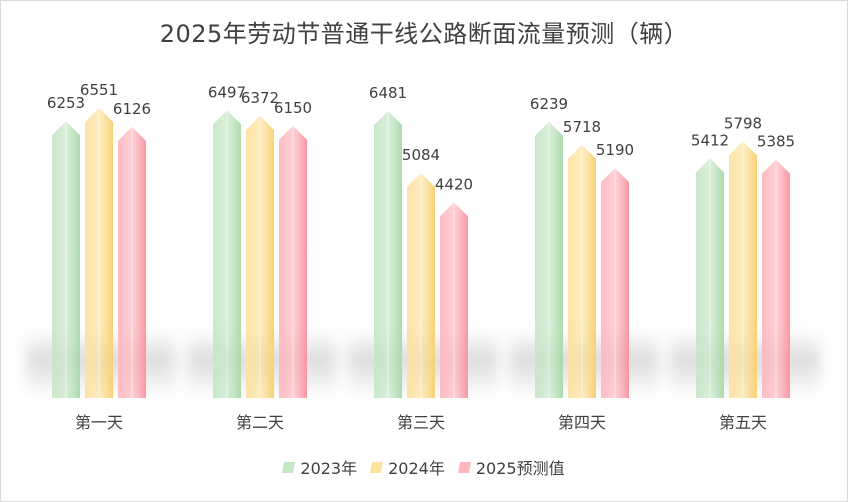 The width and height of the screenshot is (848, 502). I want to click on legend-item-2024: 2024年, so click(407, 467).